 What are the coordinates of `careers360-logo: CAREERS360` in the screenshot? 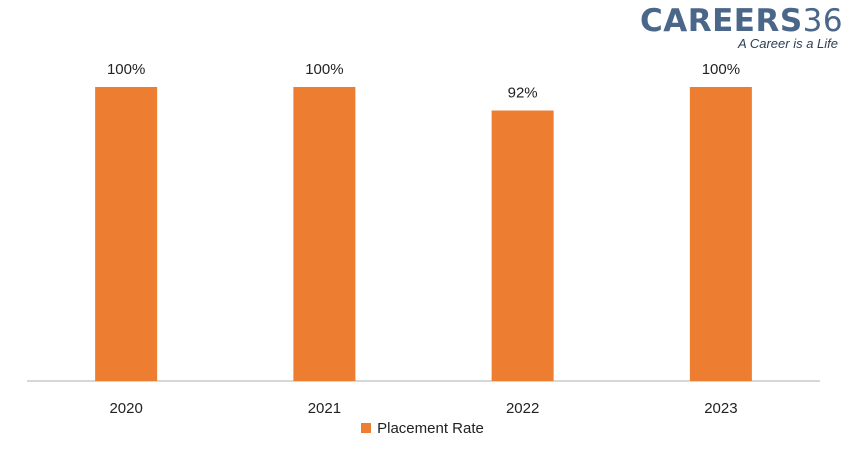 It's located at (742, 21).